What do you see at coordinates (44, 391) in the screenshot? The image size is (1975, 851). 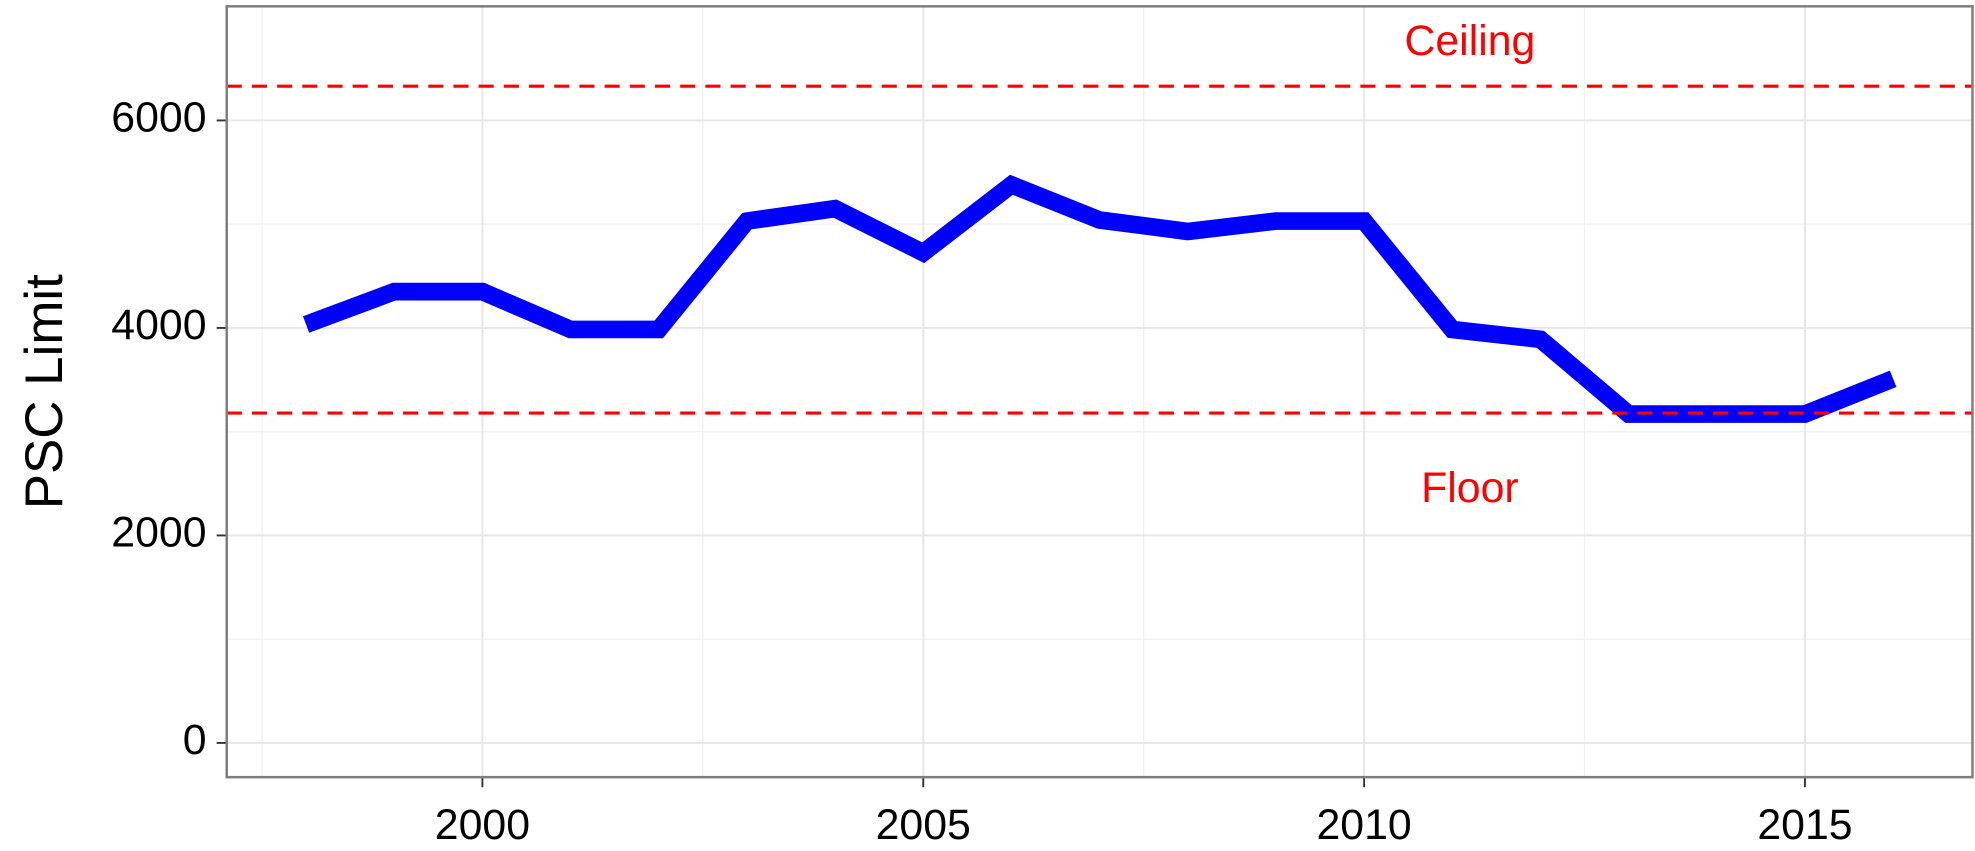 I see `y-axis-label: PSC Limit` at bounding box center [44, 391].